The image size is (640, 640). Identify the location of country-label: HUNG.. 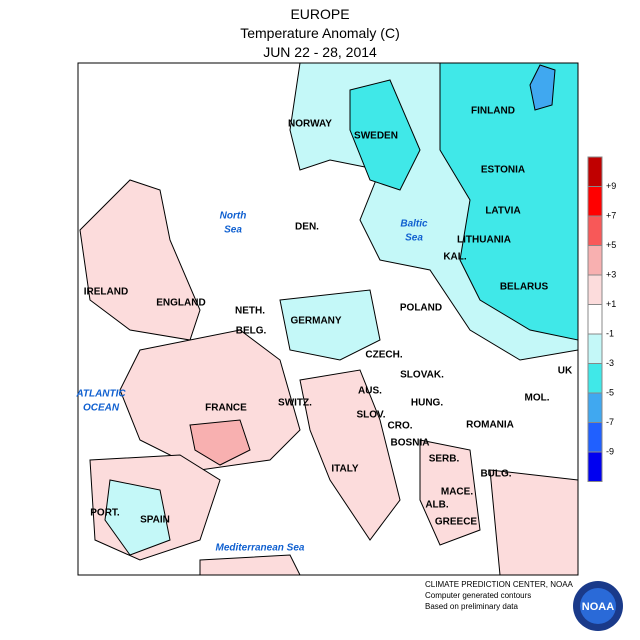
(427, 403).